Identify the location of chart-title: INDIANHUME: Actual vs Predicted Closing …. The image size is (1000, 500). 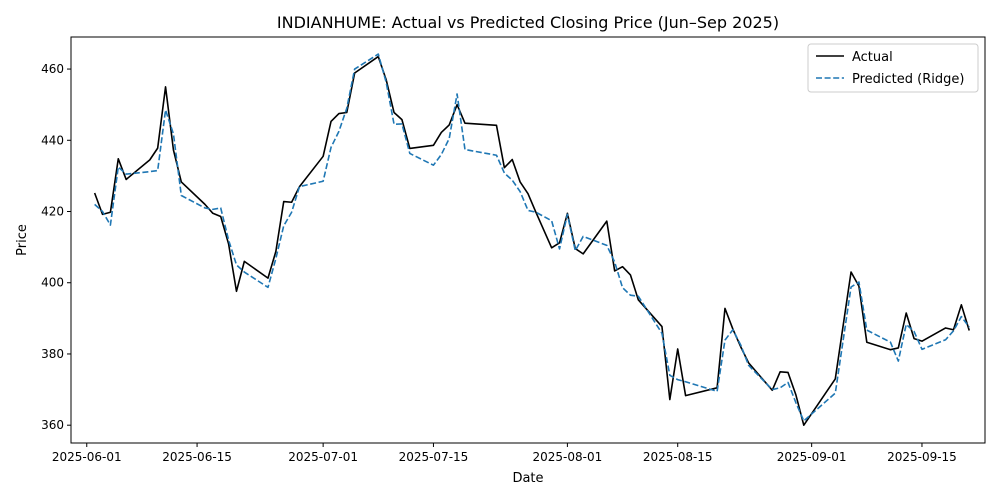
(528, 22).